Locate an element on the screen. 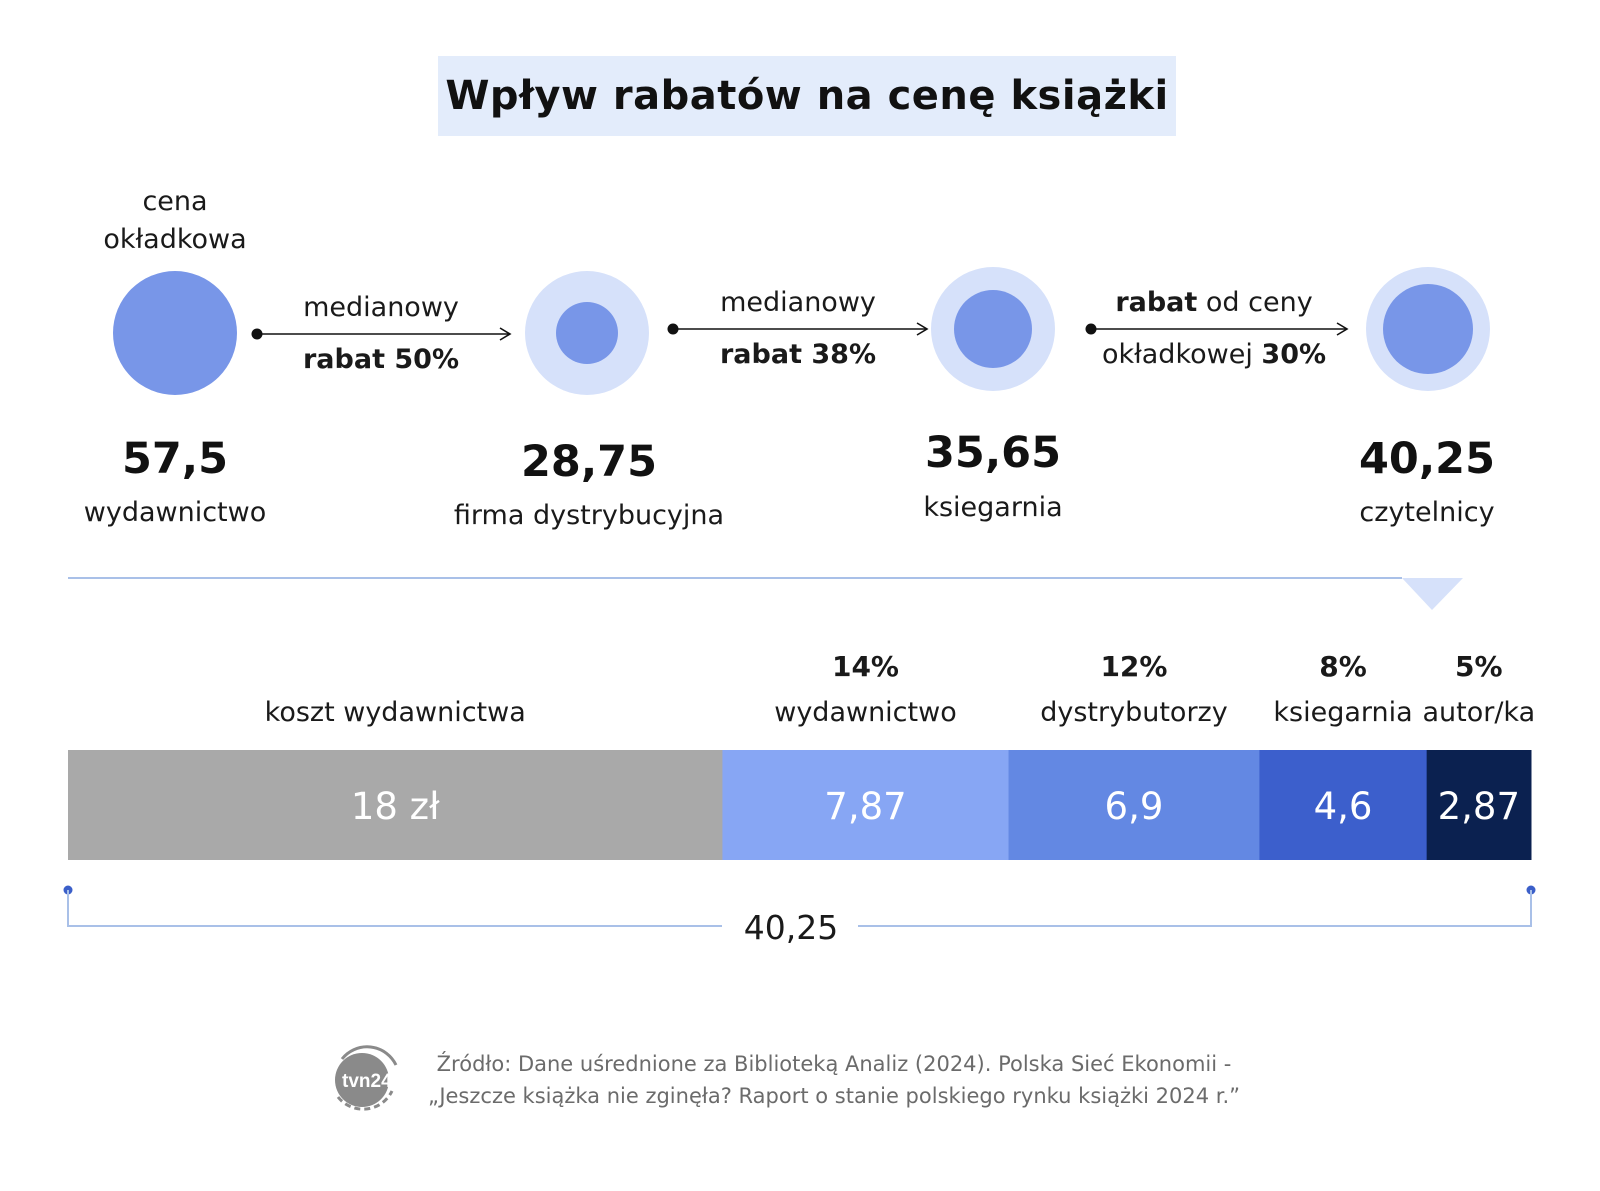  segment-label-4: ksiegarnia is located at coordinates (1343, 712).